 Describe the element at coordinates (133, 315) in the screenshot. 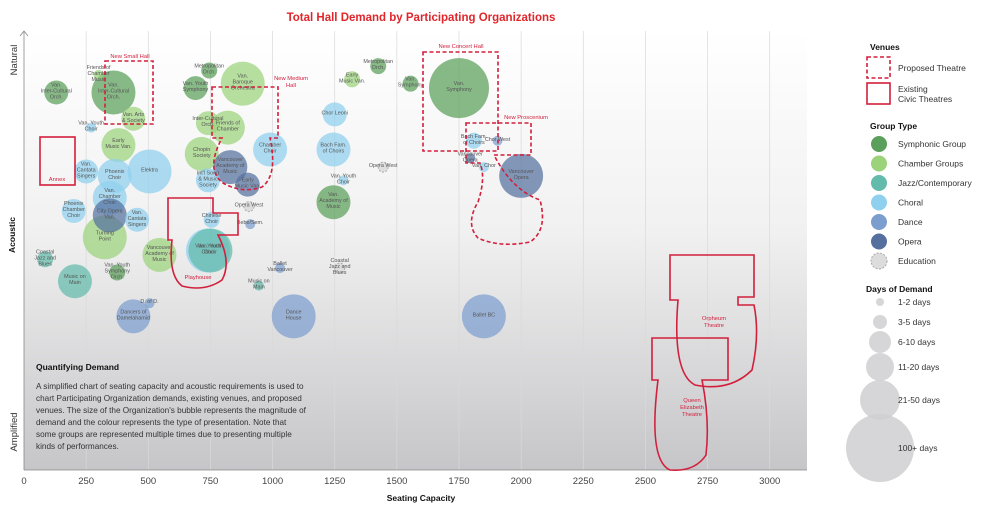

I see `bubble-label: Dancers of Damelahamid` at that location.